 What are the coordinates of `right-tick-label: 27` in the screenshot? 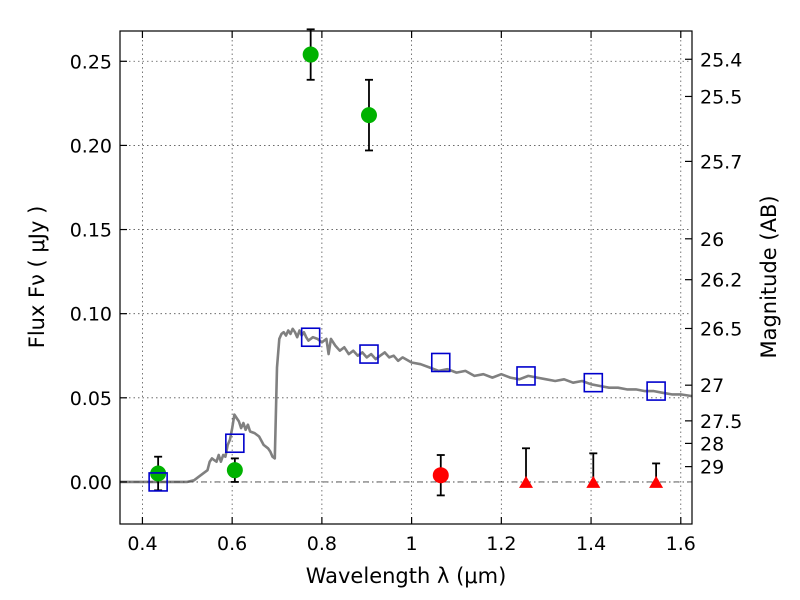 It's located at (712, 386).